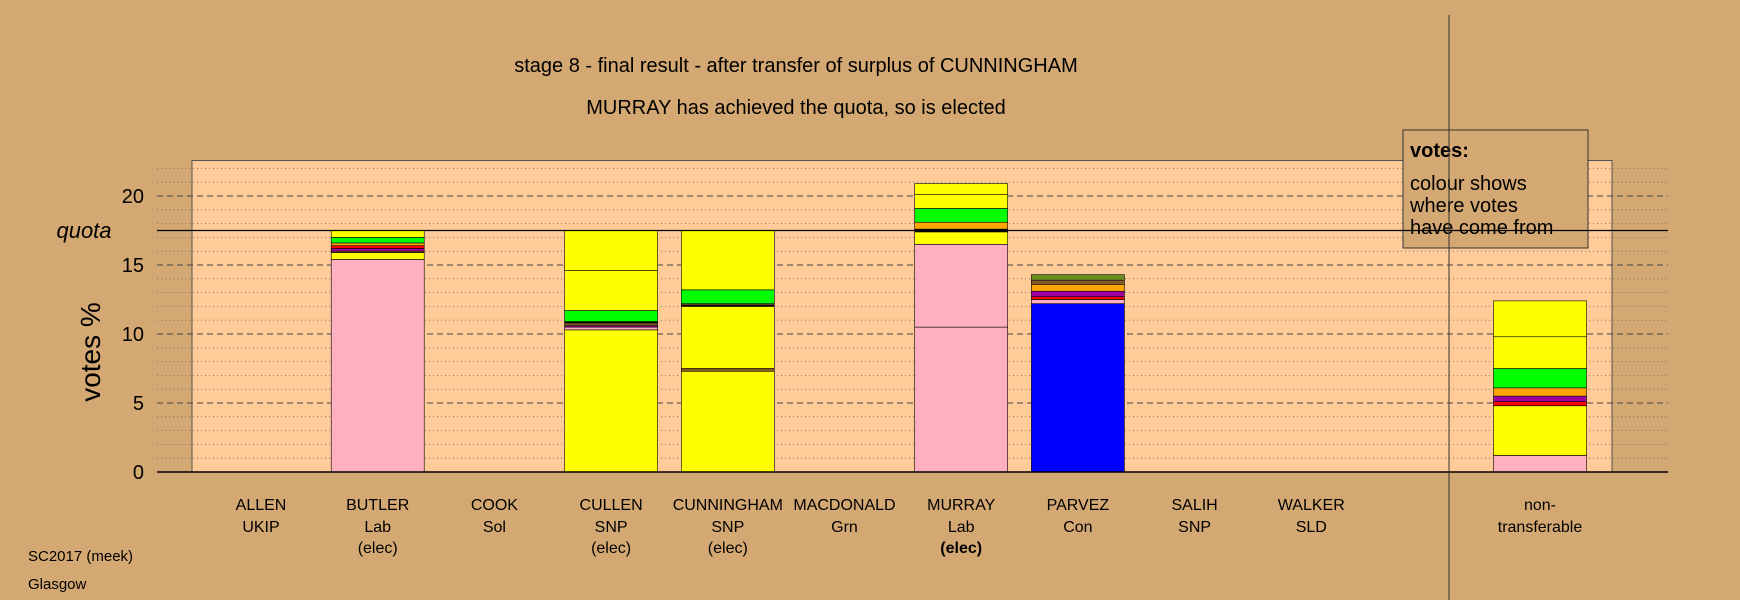 This screenshot has height=600, width=1740. Describe the element at coordinates (261, 516) in the screenshot. I see `candidate-allen: ALLEN UKIP` at that location.